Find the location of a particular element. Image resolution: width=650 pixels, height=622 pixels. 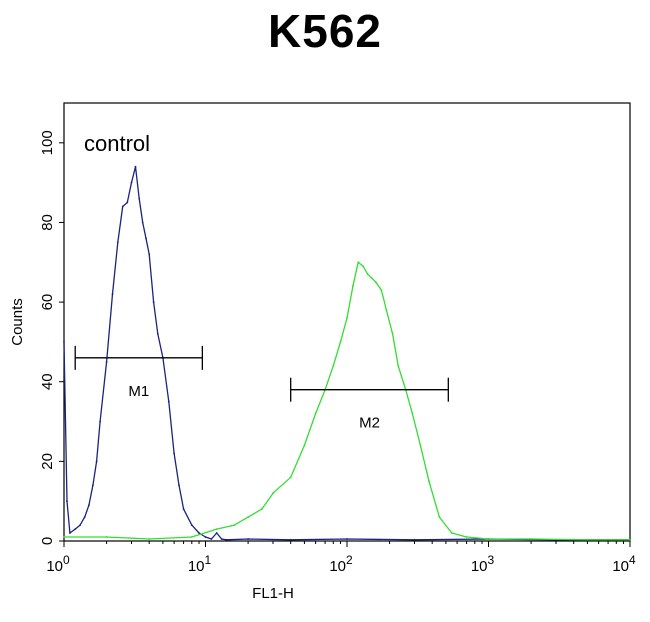

gate-m1-label: M1 is located at coordinates (138, 391).